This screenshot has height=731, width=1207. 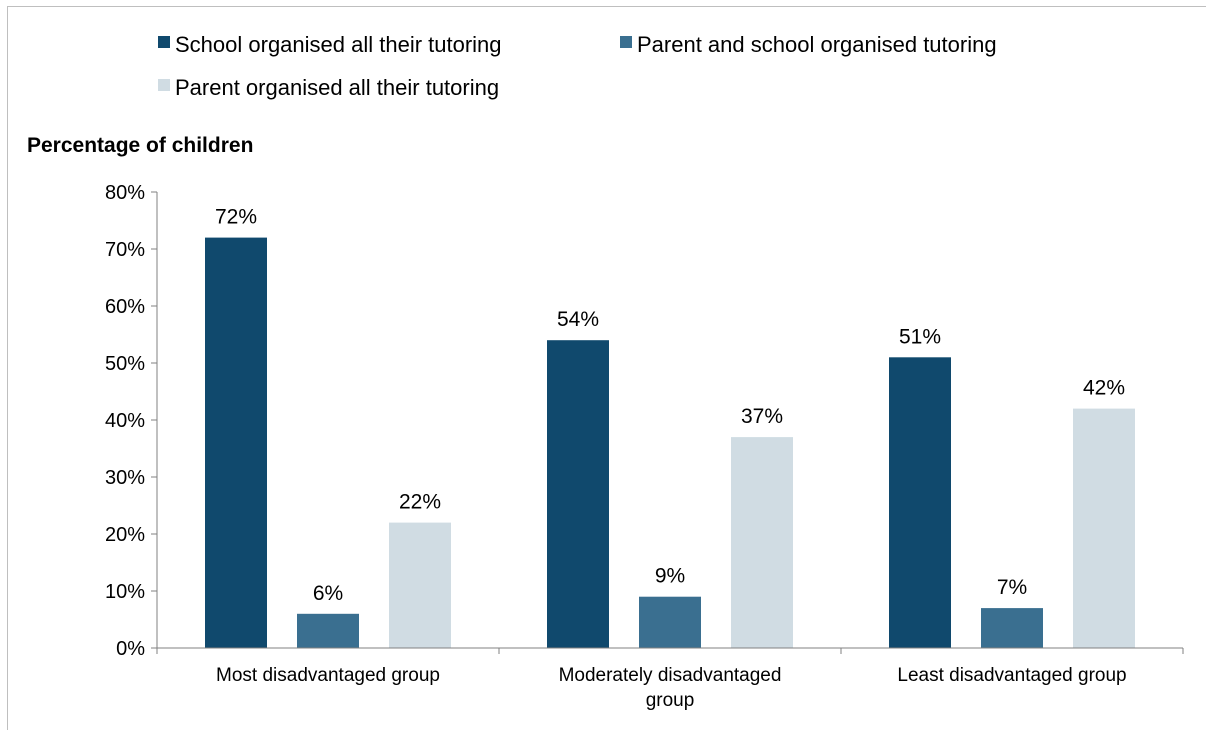 What do you see at coordinates (130, 649) in the screenshot?
I see `y-tick-label: 0%` at bounding box center [130, 649].